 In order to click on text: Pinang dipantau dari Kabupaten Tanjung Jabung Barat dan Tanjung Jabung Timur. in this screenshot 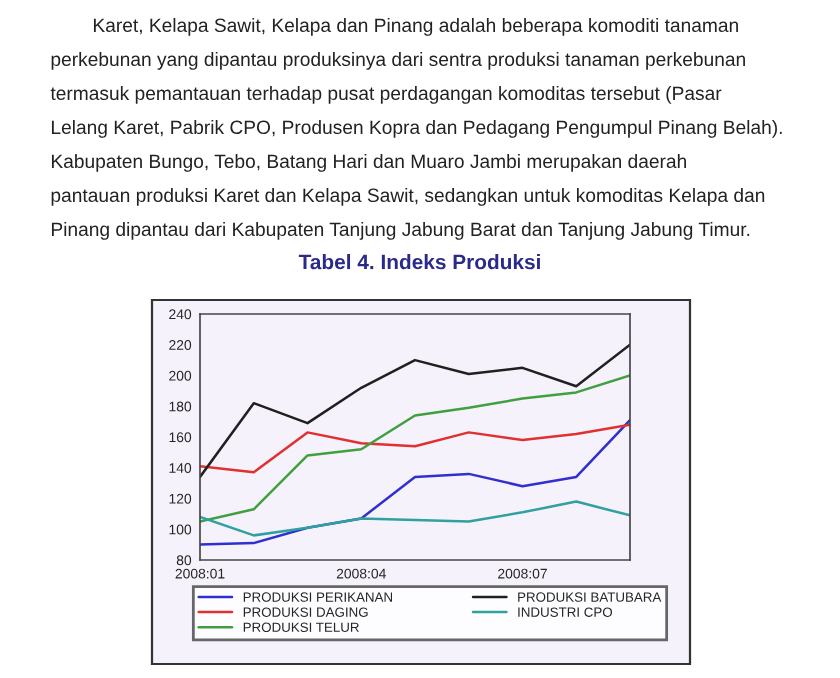, I will do `click(400, 231)`.